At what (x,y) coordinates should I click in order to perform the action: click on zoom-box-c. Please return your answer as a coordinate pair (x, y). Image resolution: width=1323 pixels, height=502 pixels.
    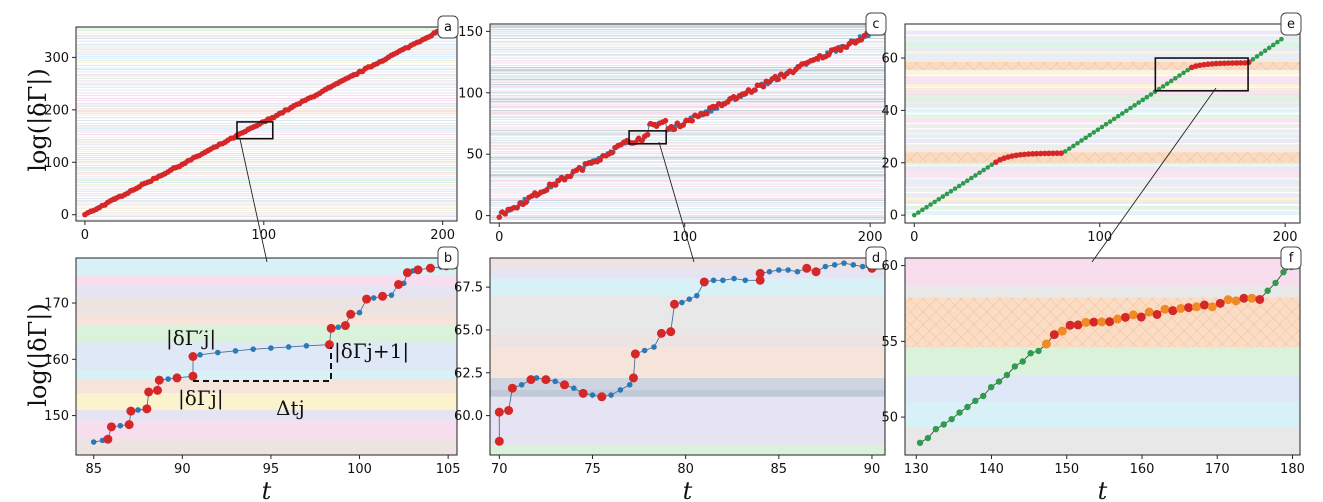
    Looking at the image, I should click on (647, 137).